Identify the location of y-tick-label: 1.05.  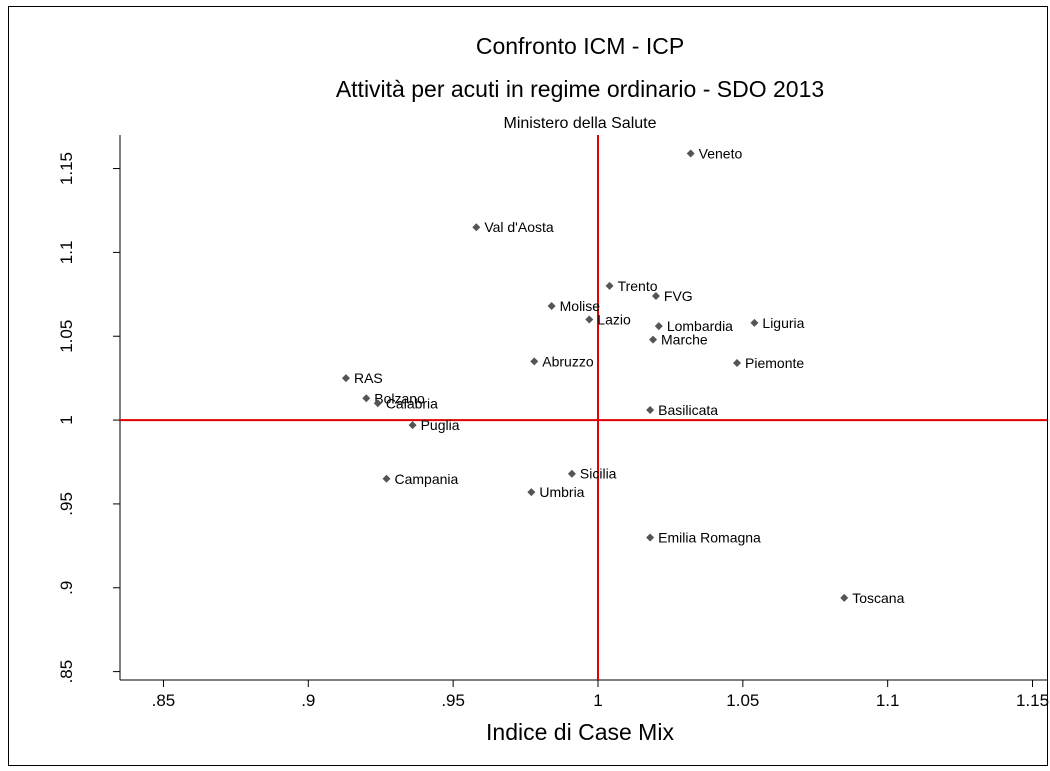
(66, 336).